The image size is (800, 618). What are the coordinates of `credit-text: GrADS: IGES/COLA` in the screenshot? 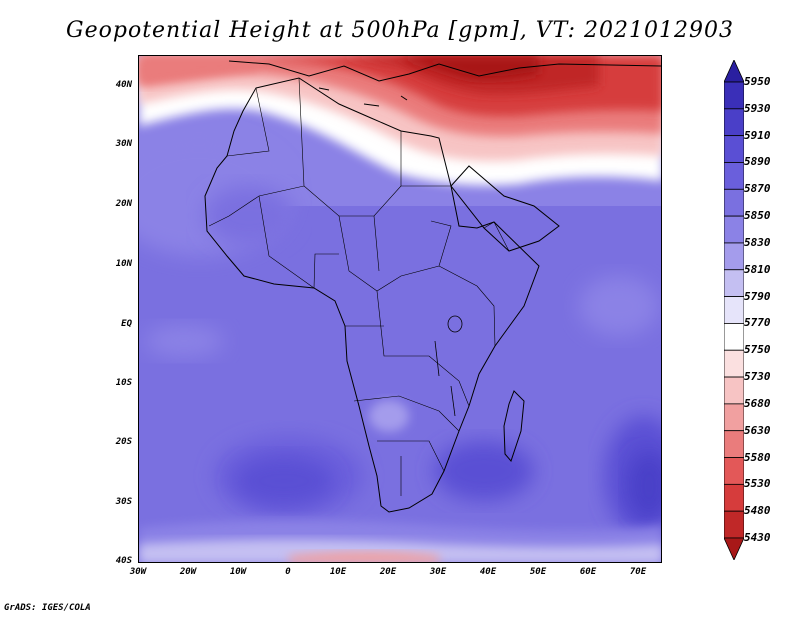 It's located at (47, 608).